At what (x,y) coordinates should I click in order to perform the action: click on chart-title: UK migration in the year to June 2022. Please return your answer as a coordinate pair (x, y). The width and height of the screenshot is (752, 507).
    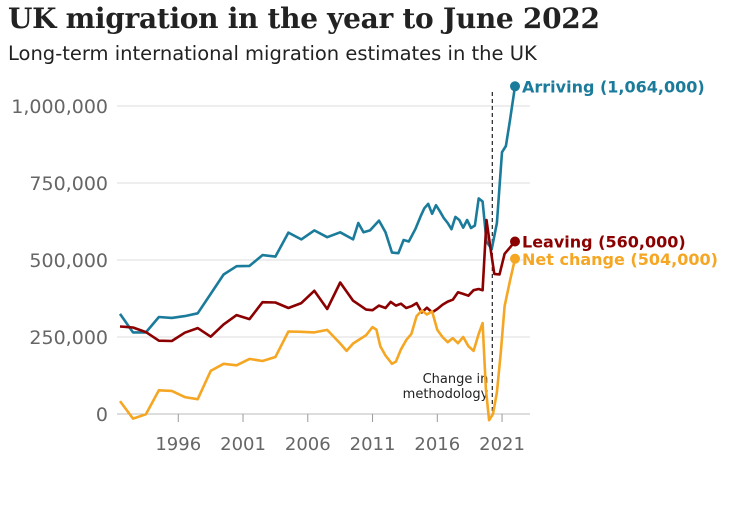
    Looking at the image, I should click on (304, 18).